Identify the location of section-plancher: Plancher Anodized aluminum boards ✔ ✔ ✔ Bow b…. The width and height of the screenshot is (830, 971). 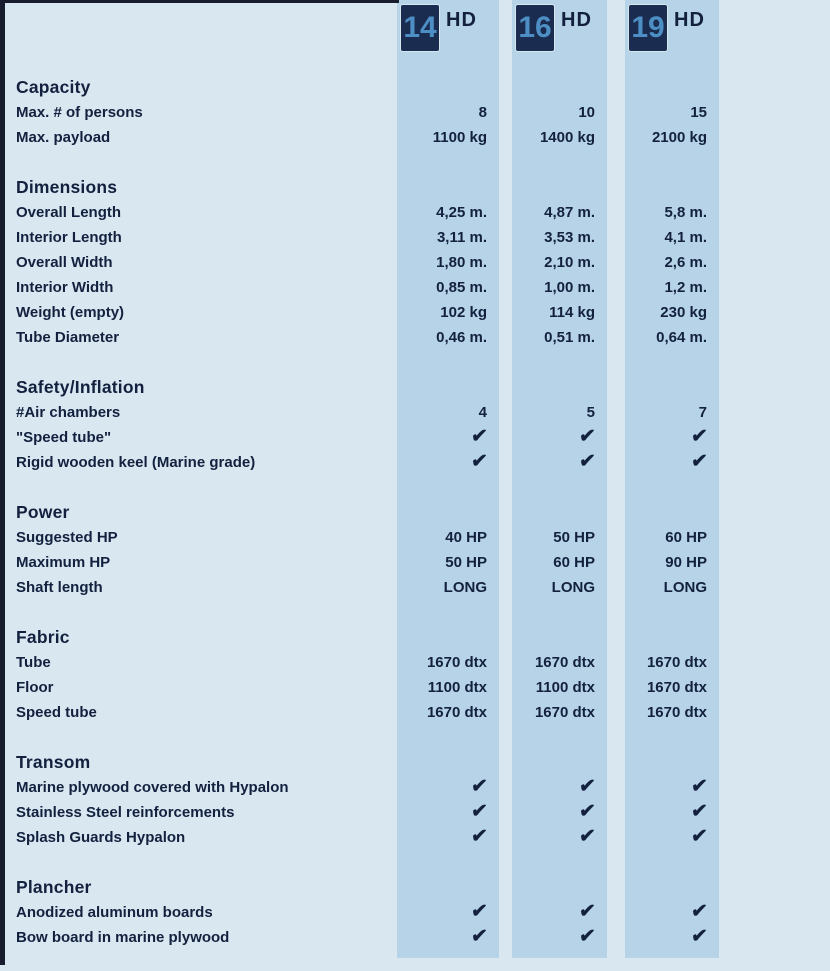
(415, 912).